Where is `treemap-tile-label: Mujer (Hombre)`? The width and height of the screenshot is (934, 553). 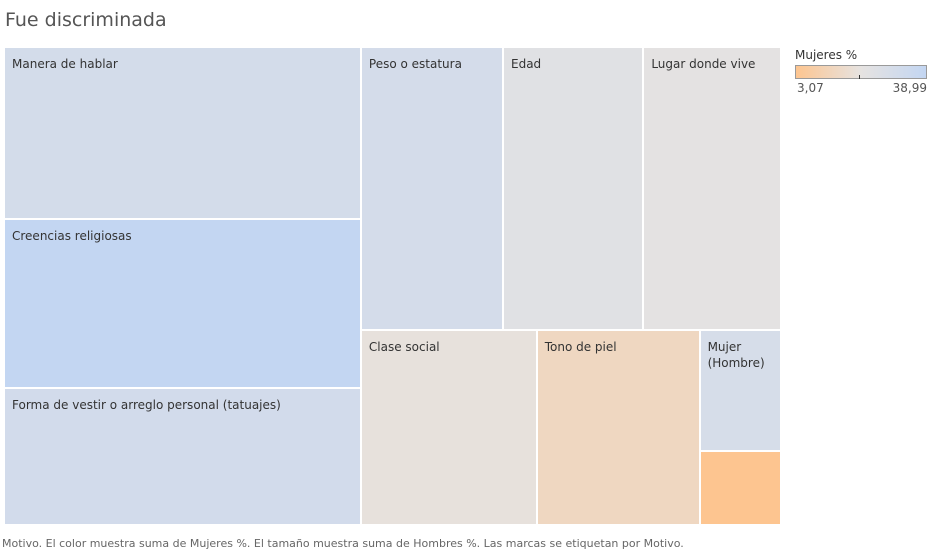
treemap-tile-label: Mujer (Hombre) is located at coordinates (736, 355).